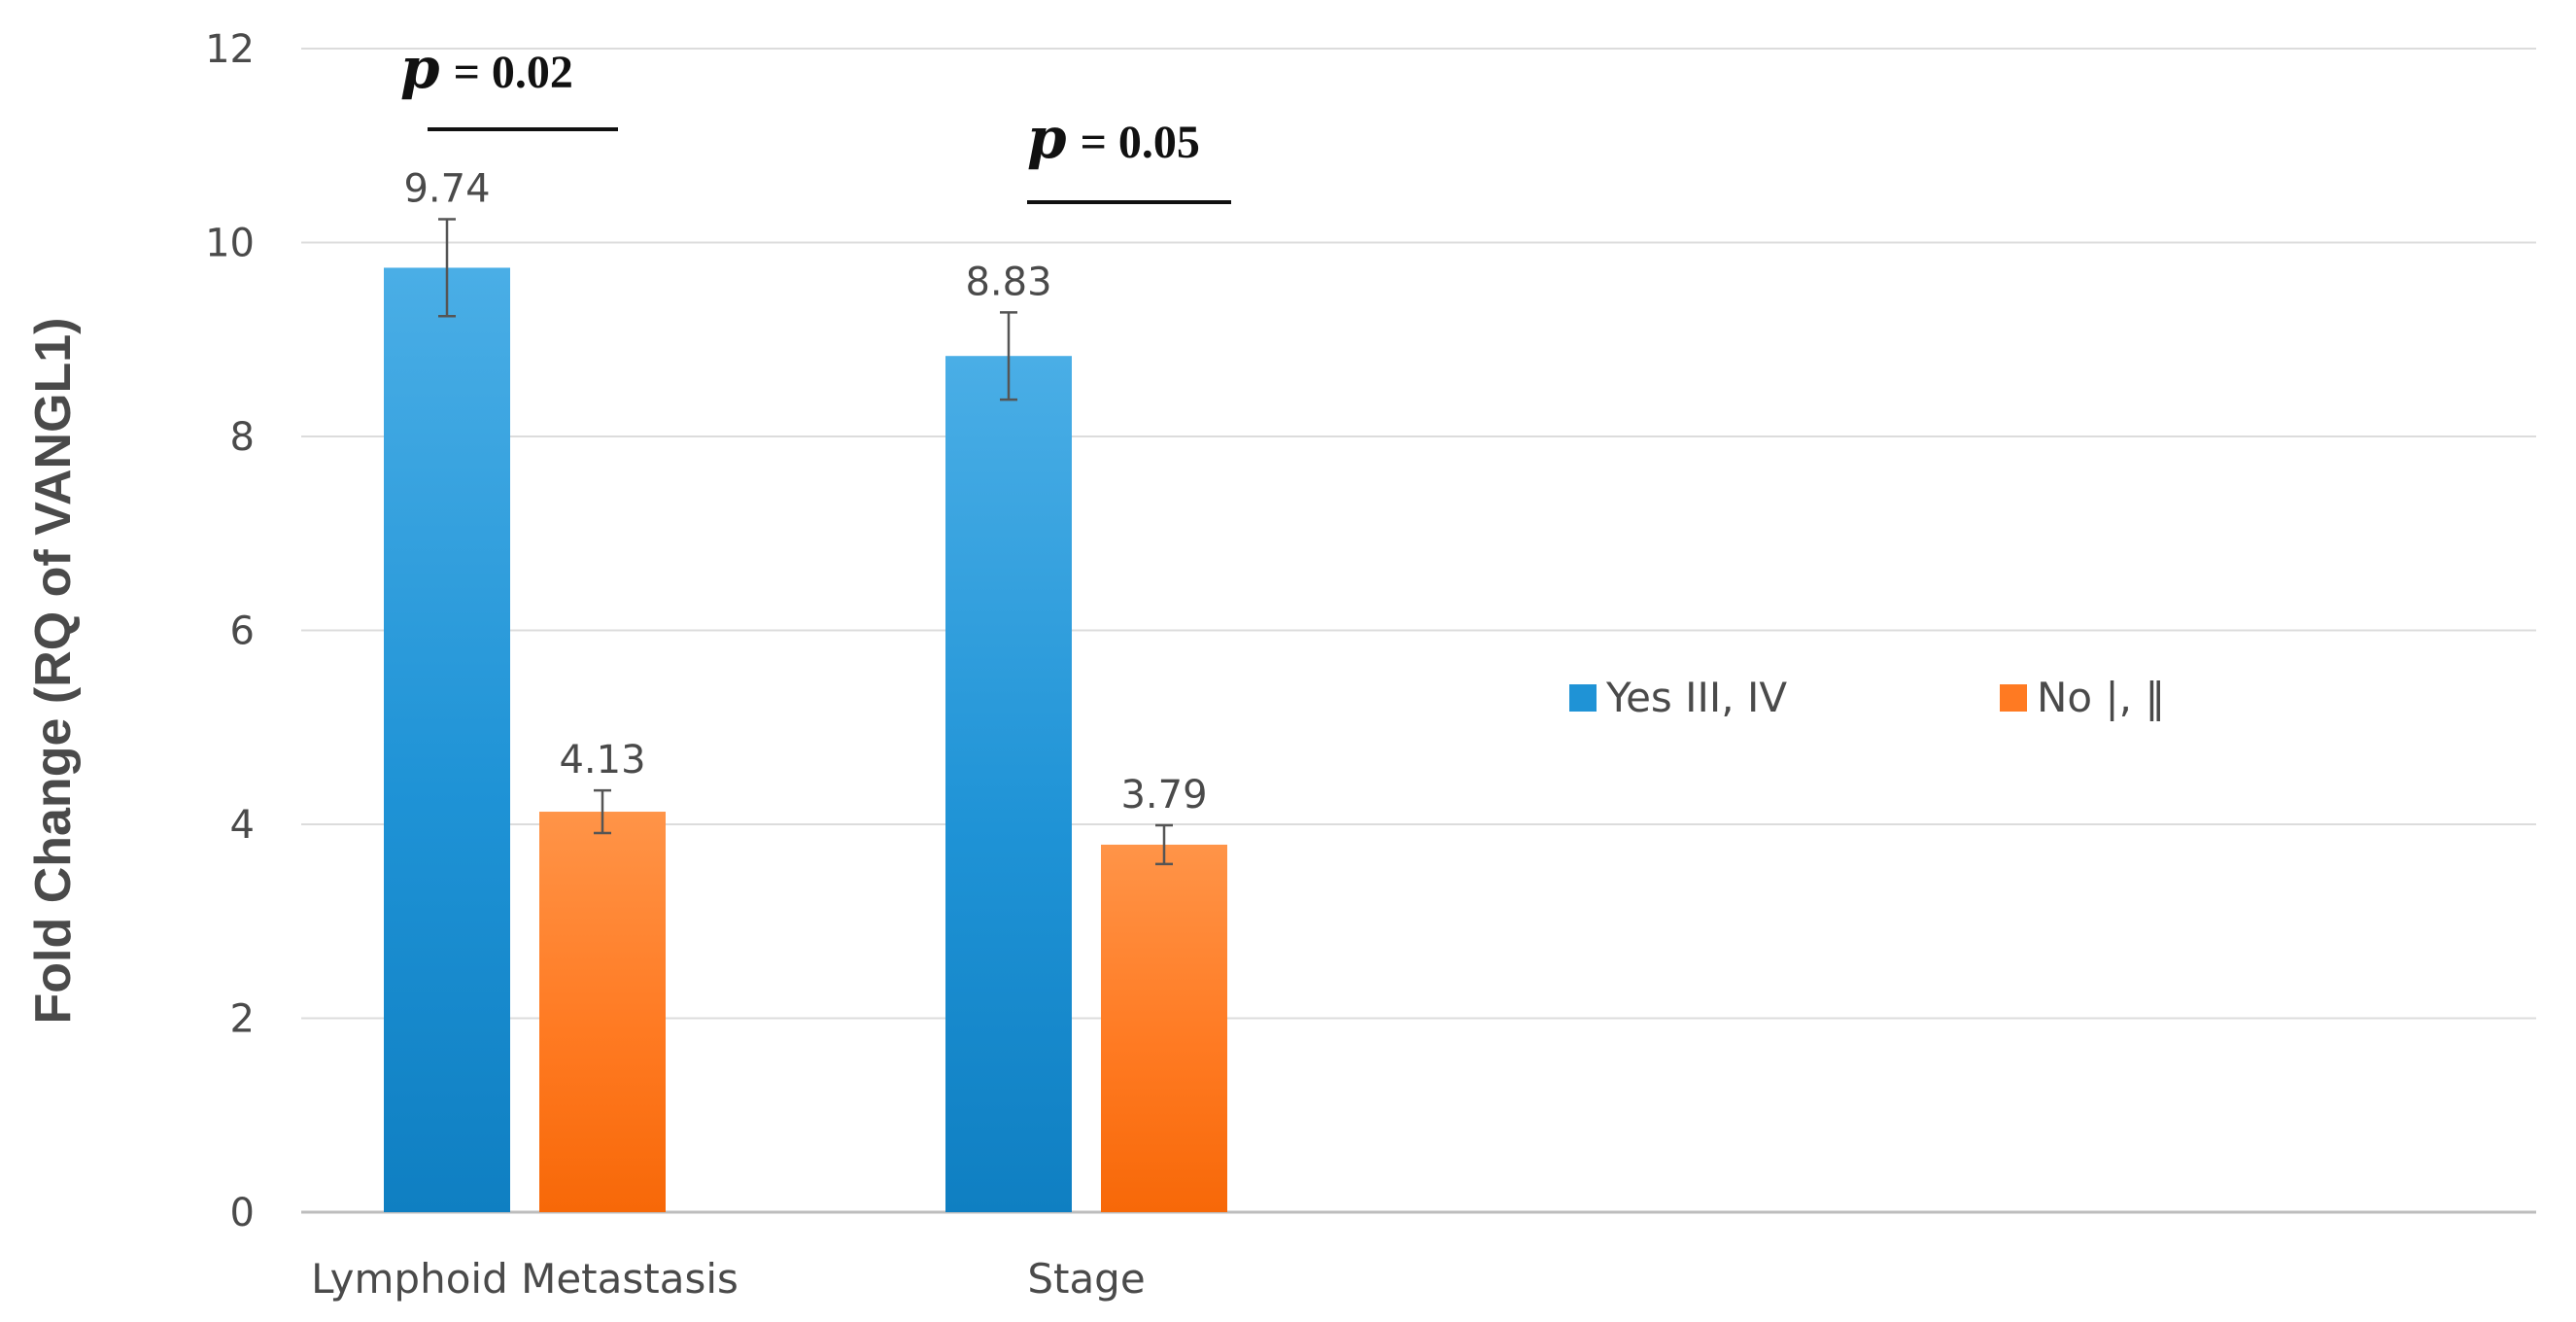 This screenshot has height=1322, width=2576. I want to click on data-label: 8.83, so click(1008, 282).